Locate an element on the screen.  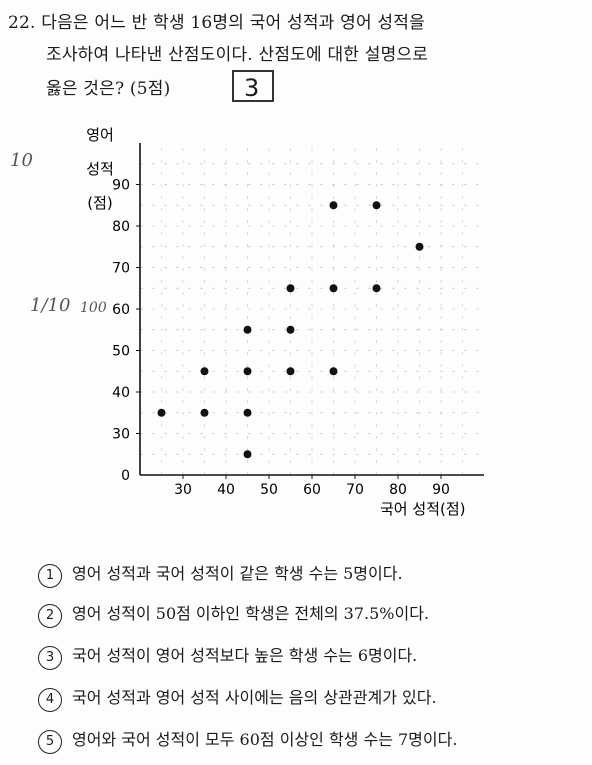
handwritten-note-100: 100 is located at coordinates (93, 308).